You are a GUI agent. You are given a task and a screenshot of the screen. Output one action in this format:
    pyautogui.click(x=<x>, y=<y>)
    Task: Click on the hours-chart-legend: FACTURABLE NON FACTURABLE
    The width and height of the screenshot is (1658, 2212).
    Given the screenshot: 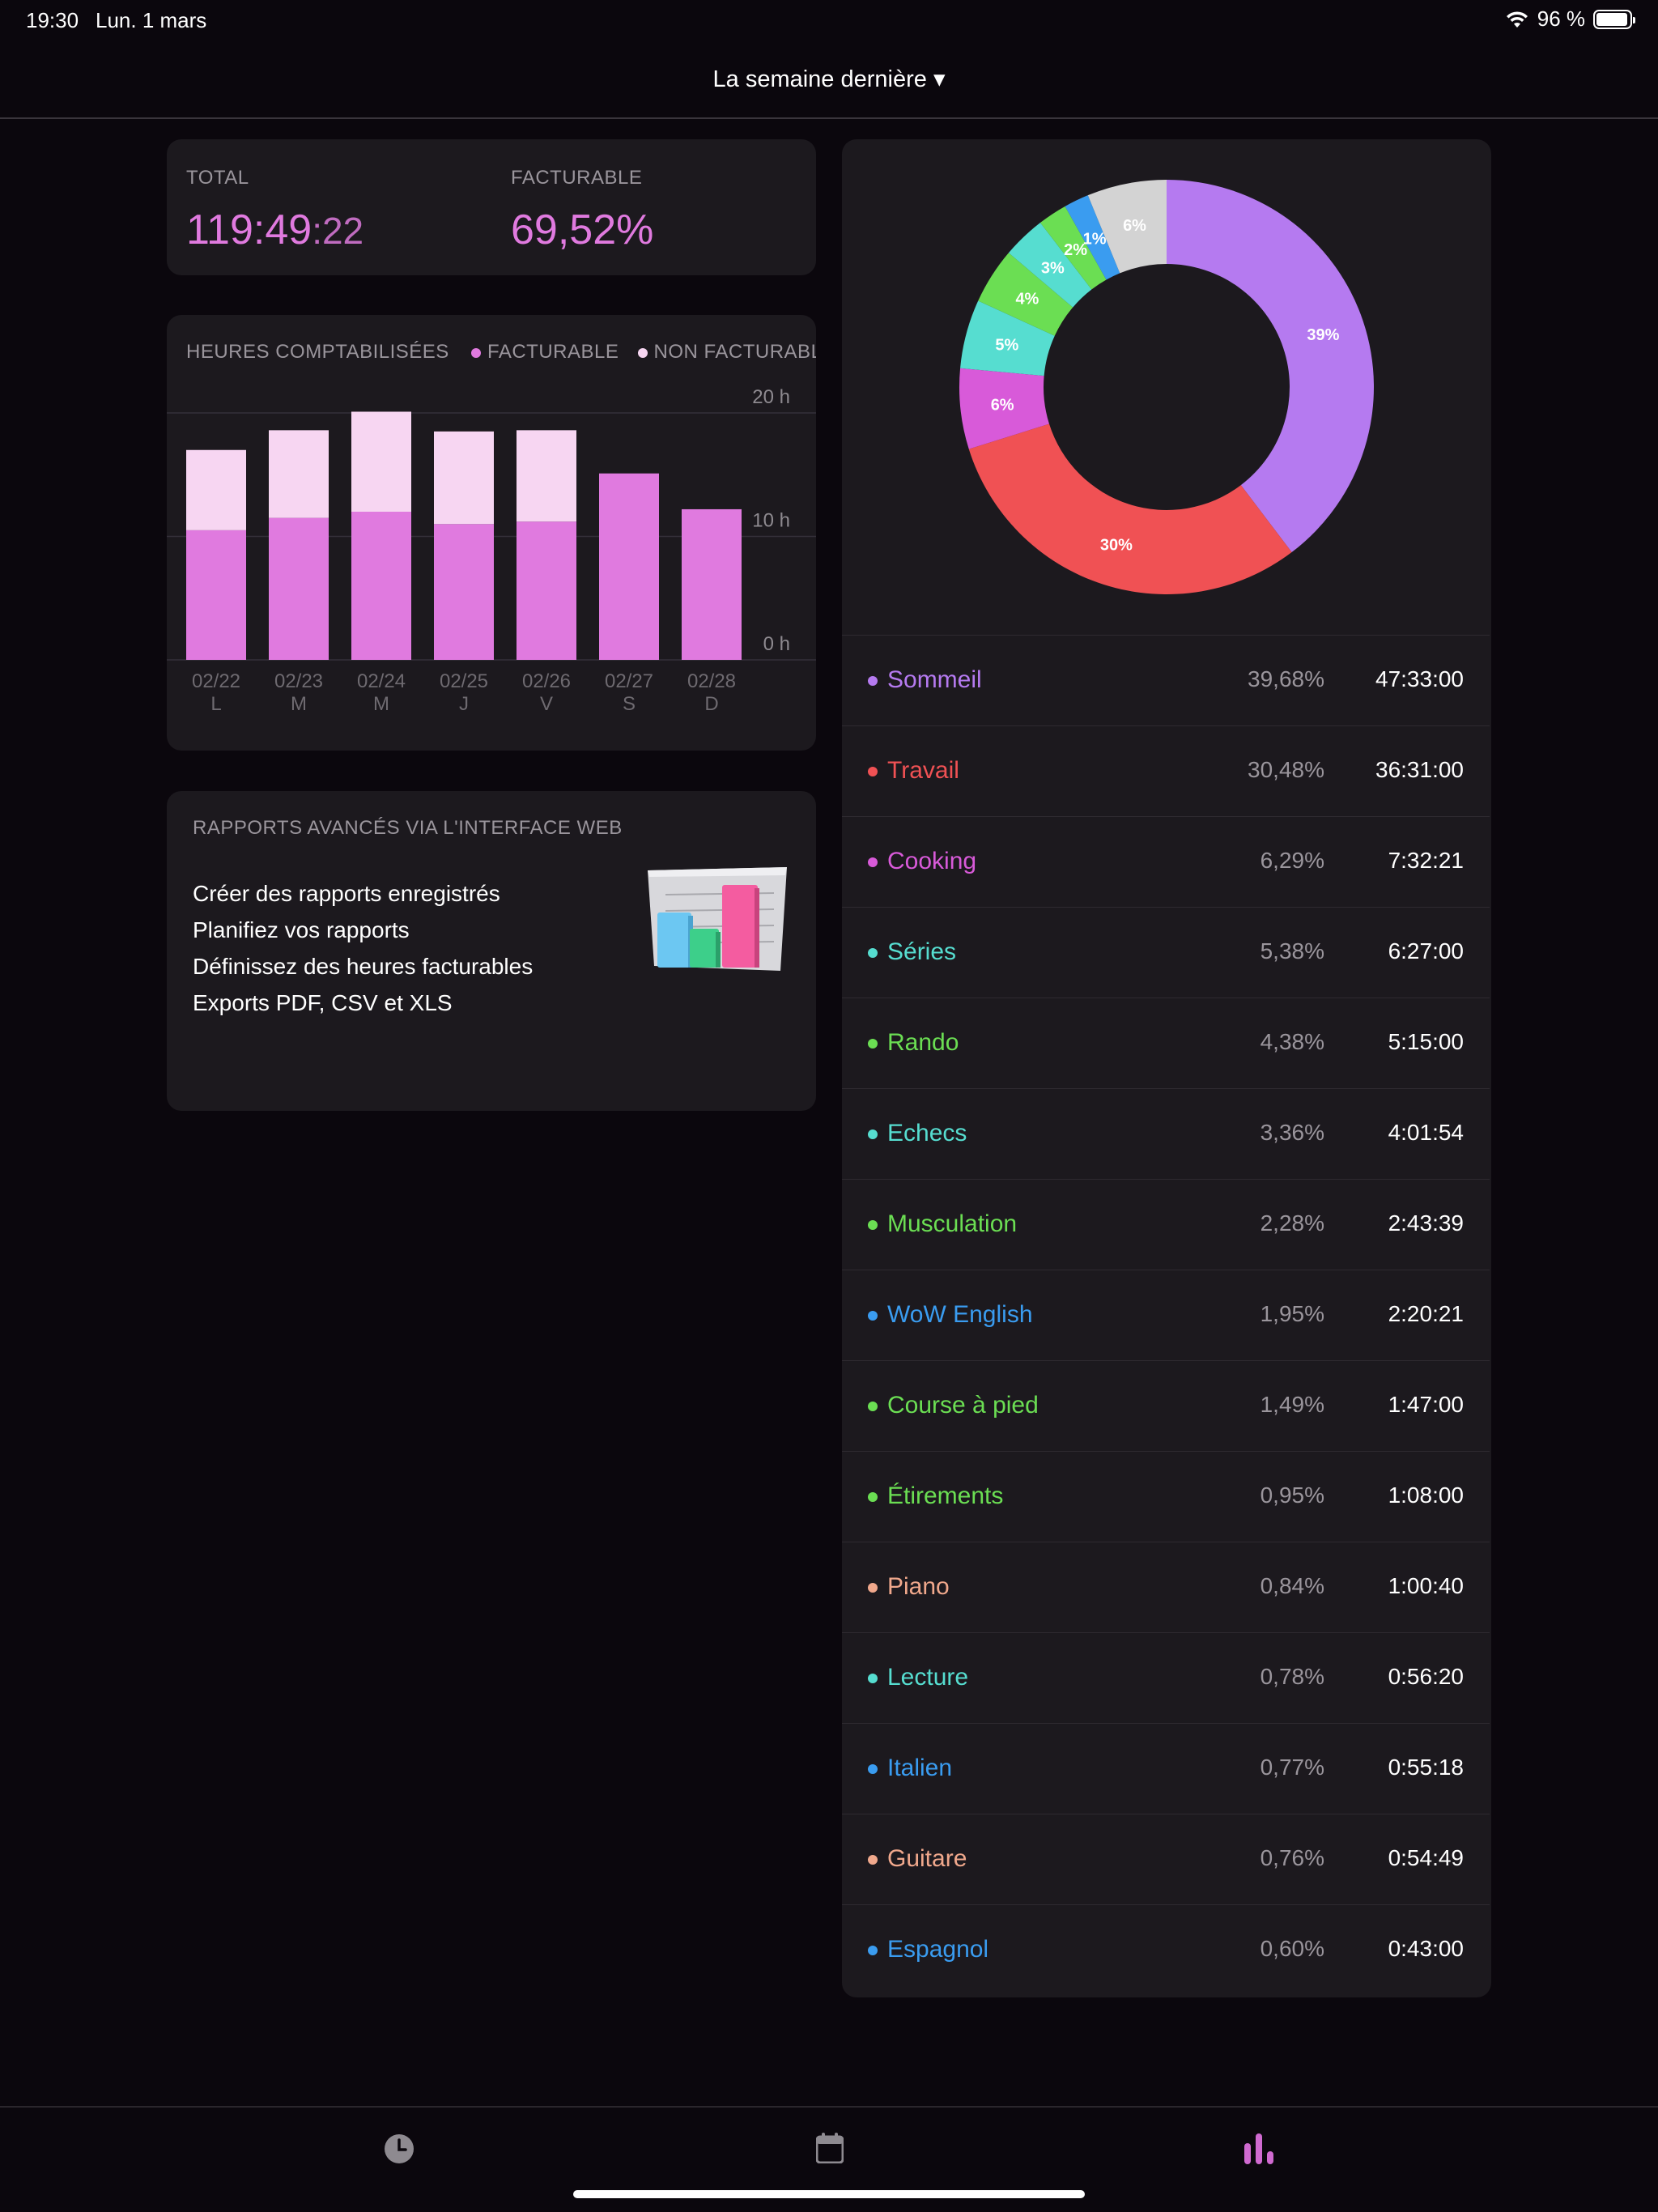 What is the action you would take?
    pyautogui.click(x=643, y=353)
    